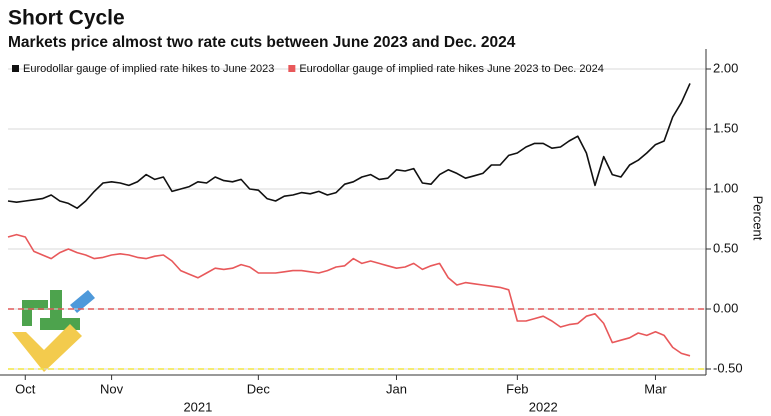 The image size is (771, 416). I want to click on y-tick-label: 1.00, so click(725, 187).